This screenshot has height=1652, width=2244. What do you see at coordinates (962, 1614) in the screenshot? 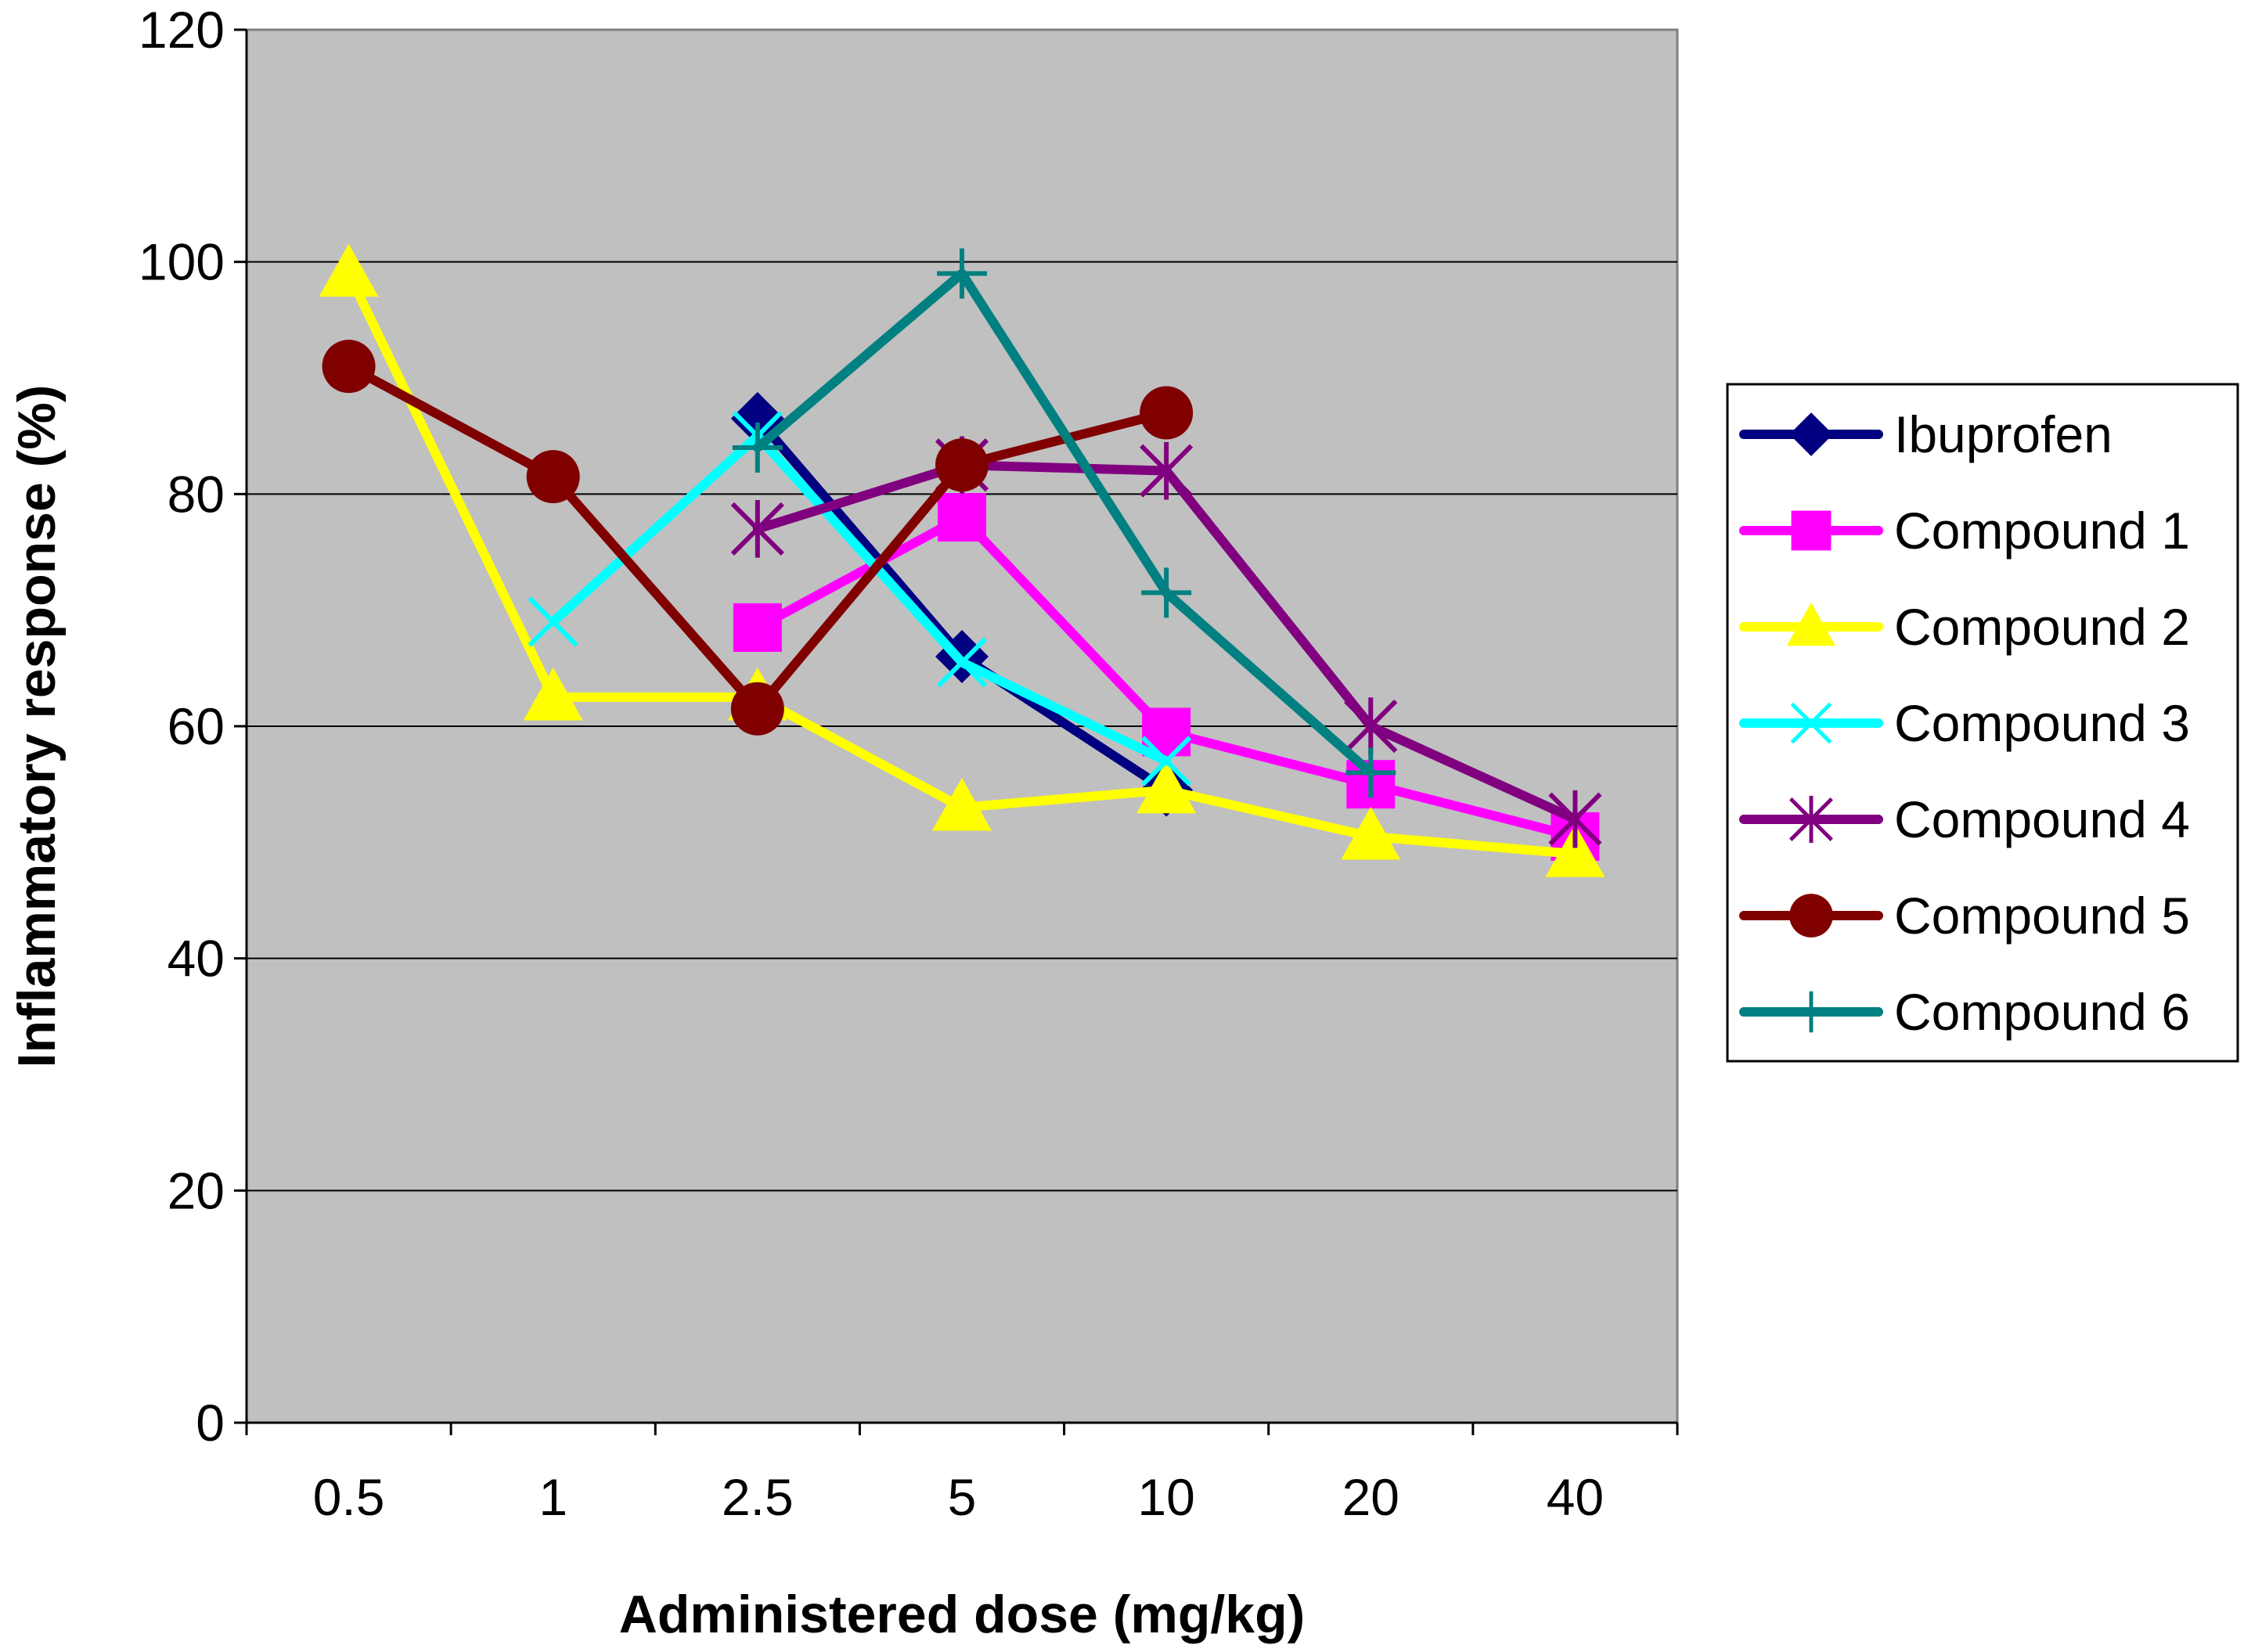
I see `x-axis-title: Administered dose (mg/kg)` at bounding box center [962, 1614].